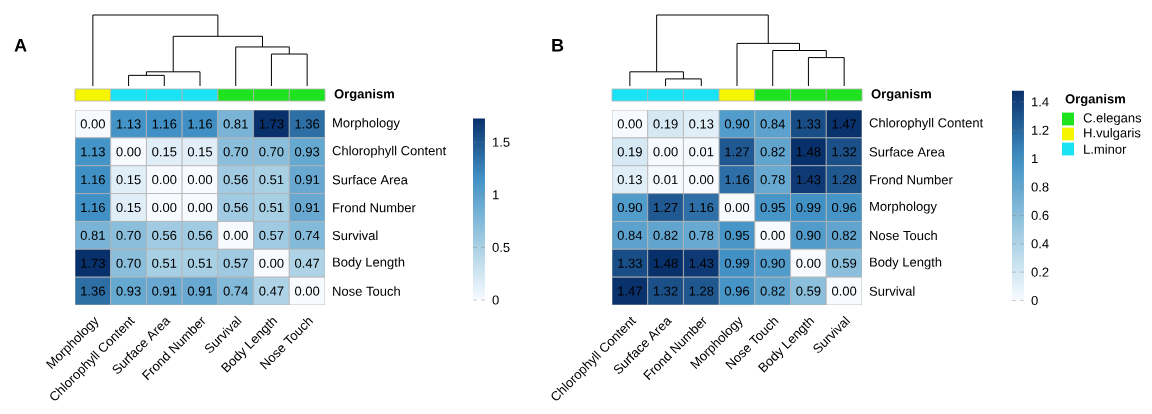  I want to click on chart-title: A, so click(20, 45).